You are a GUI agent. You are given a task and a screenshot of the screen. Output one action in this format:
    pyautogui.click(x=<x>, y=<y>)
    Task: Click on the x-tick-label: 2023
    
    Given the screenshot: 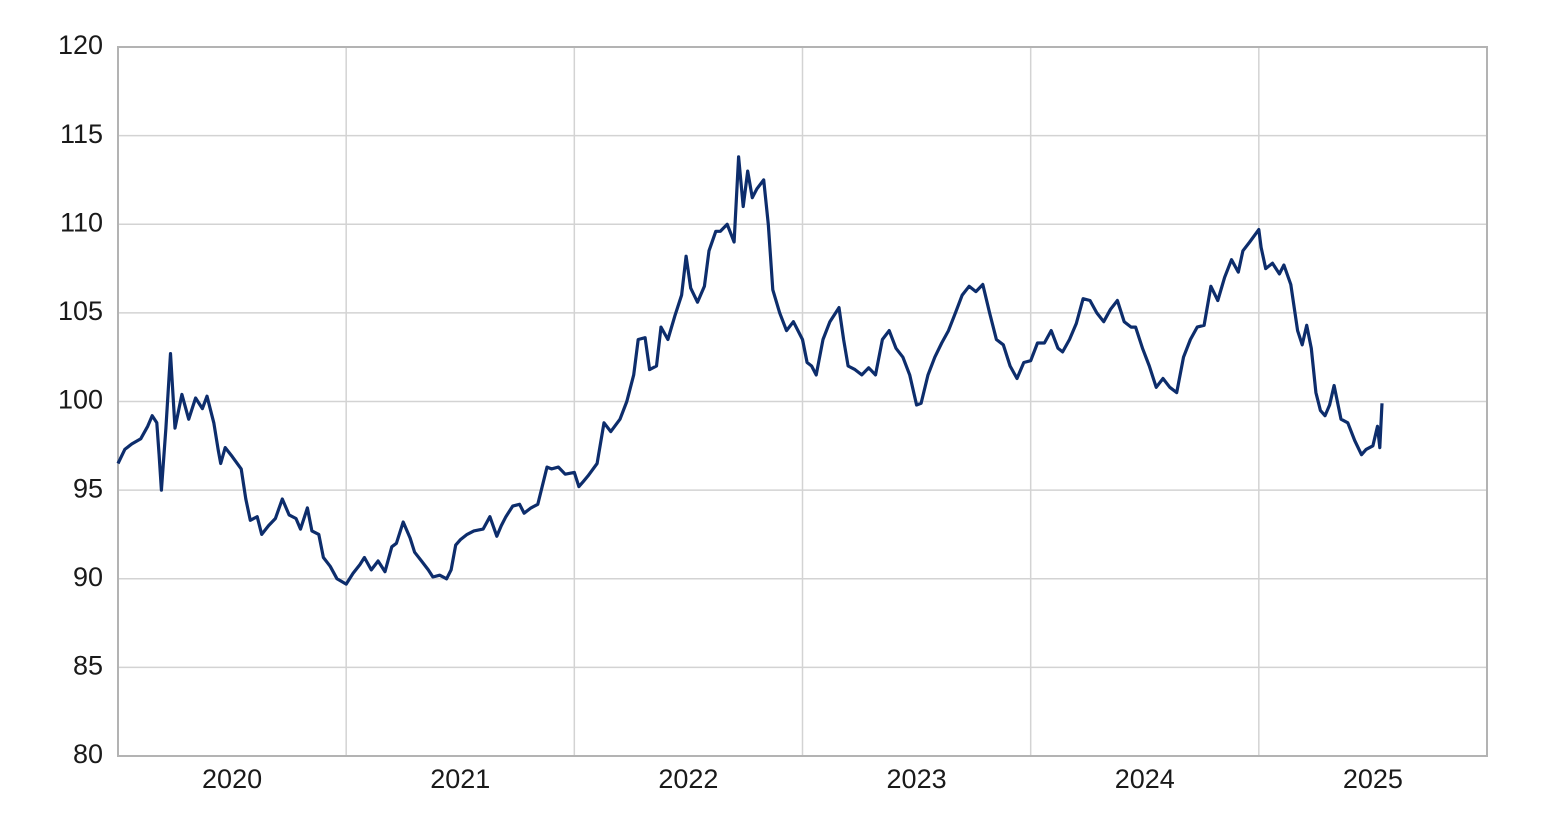 What is the action you would take?
    pyautogui.click(x=917, y=779)
    